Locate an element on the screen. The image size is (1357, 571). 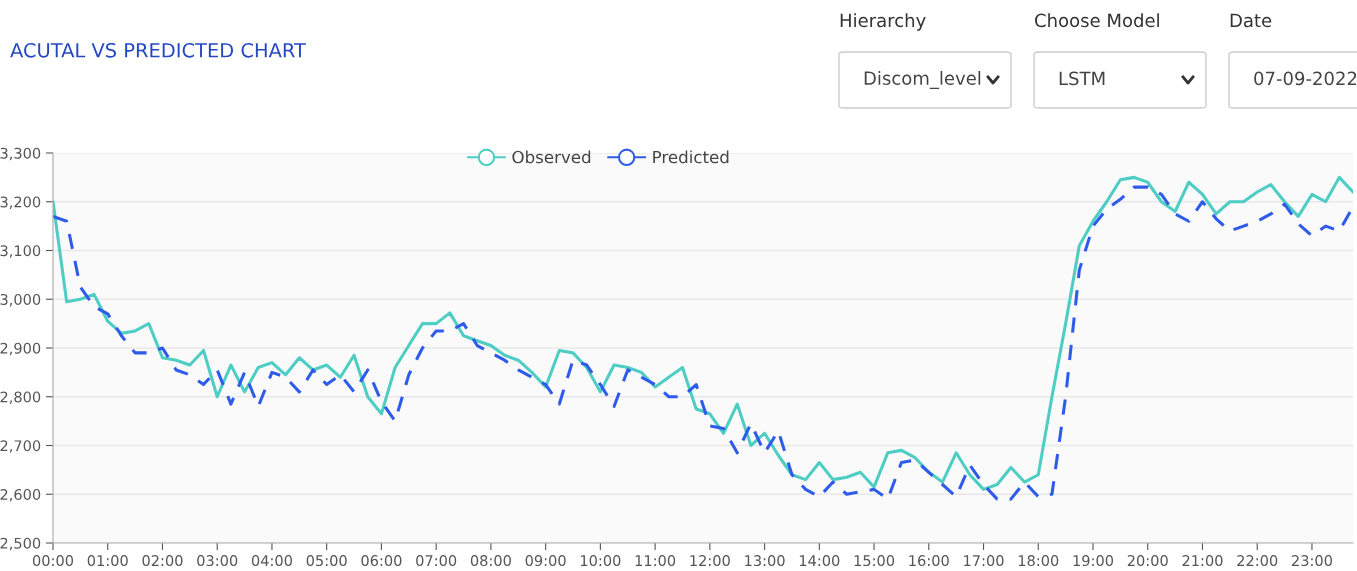
x-tick-label: 11:00 is located at coordinates (655, 561).